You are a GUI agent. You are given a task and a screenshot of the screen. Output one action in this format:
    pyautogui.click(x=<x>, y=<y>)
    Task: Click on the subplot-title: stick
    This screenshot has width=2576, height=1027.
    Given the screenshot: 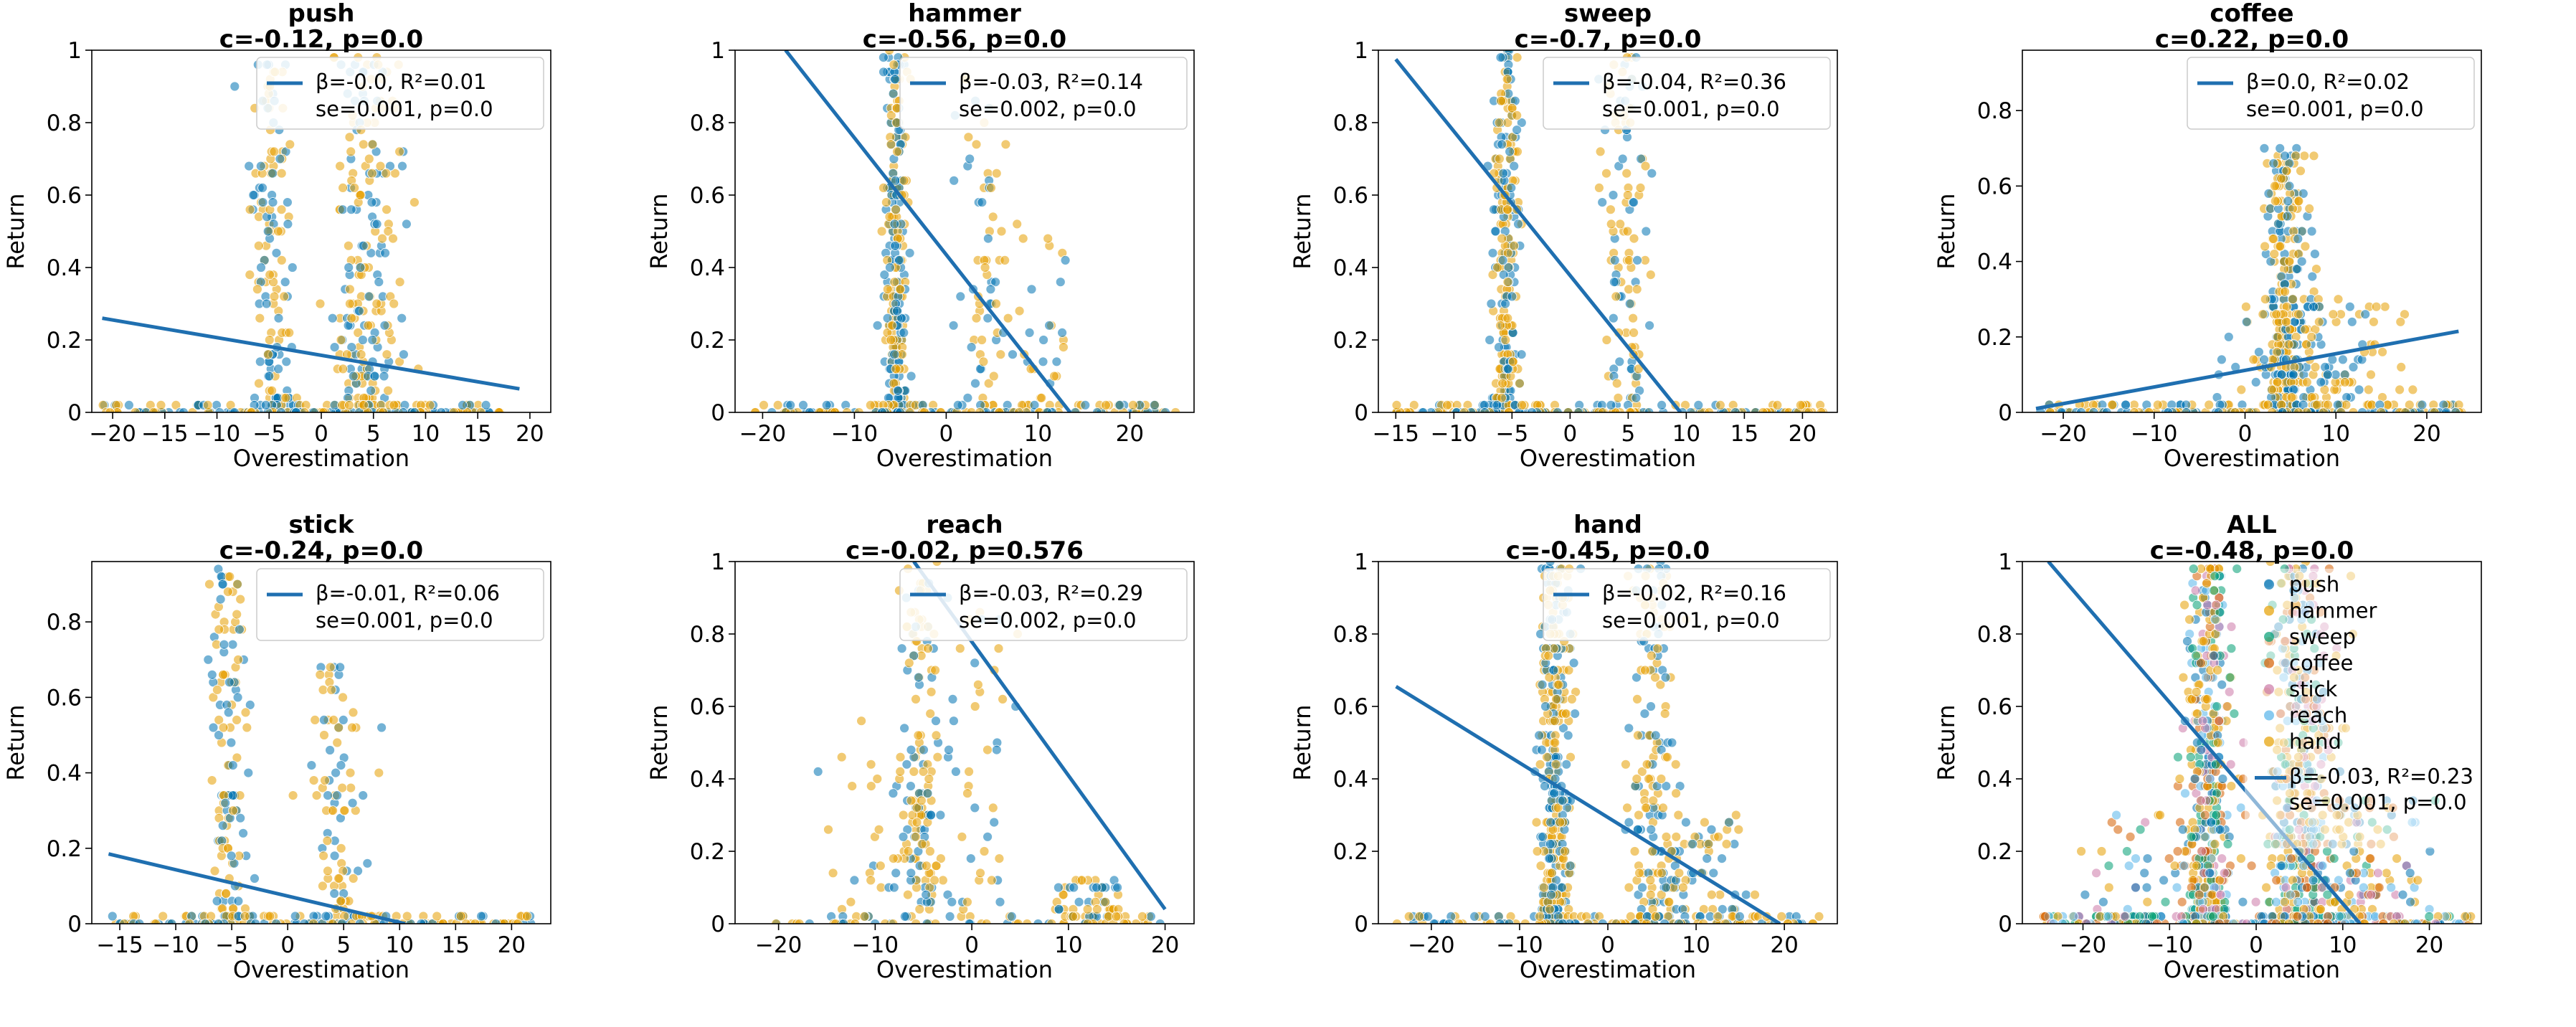 What is the action you would take?
    pyautogui.click(x=322, y=525)
    